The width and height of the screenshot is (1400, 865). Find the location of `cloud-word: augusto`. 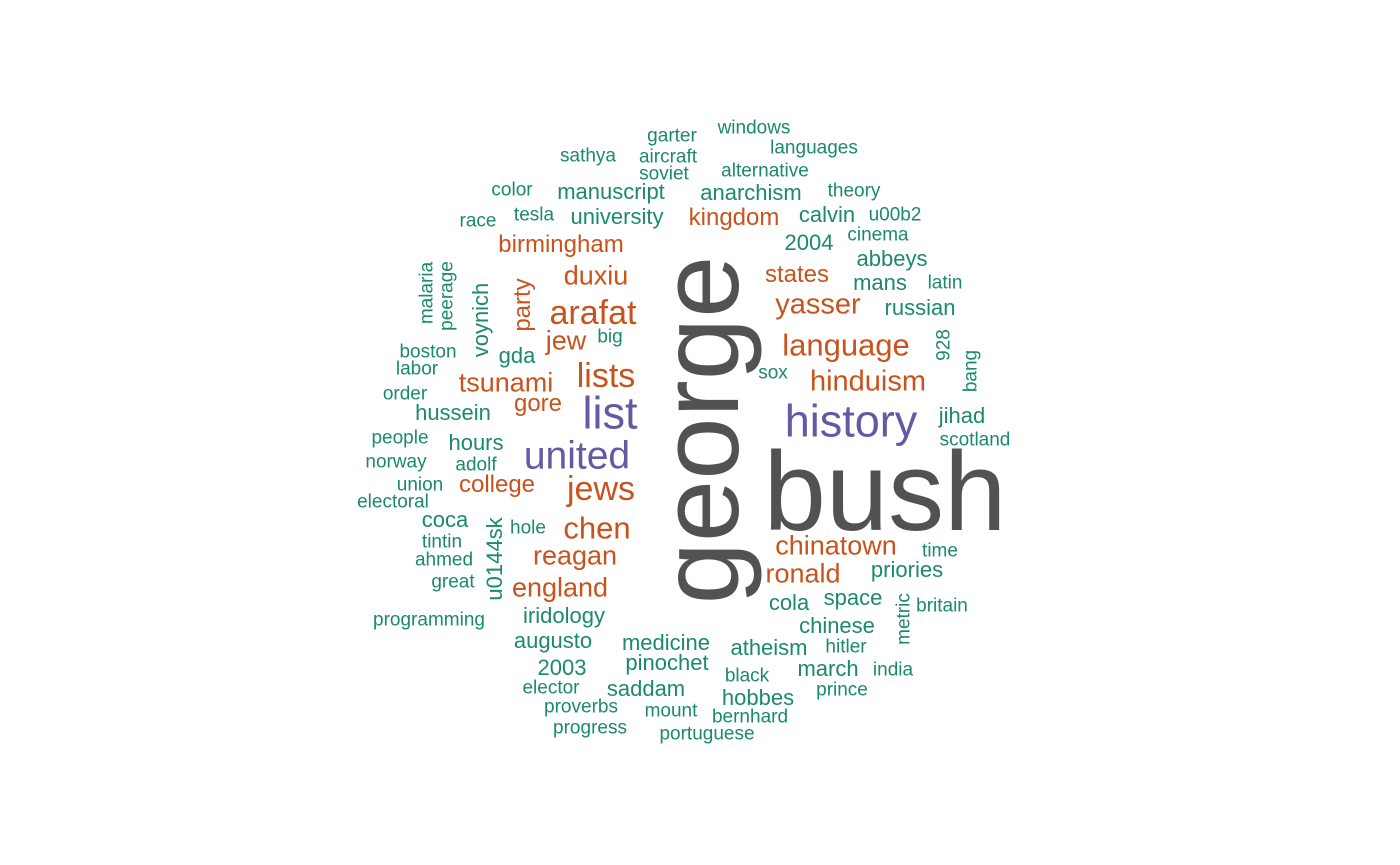

cloud-word: augusto is located at coordinates (553, 640).